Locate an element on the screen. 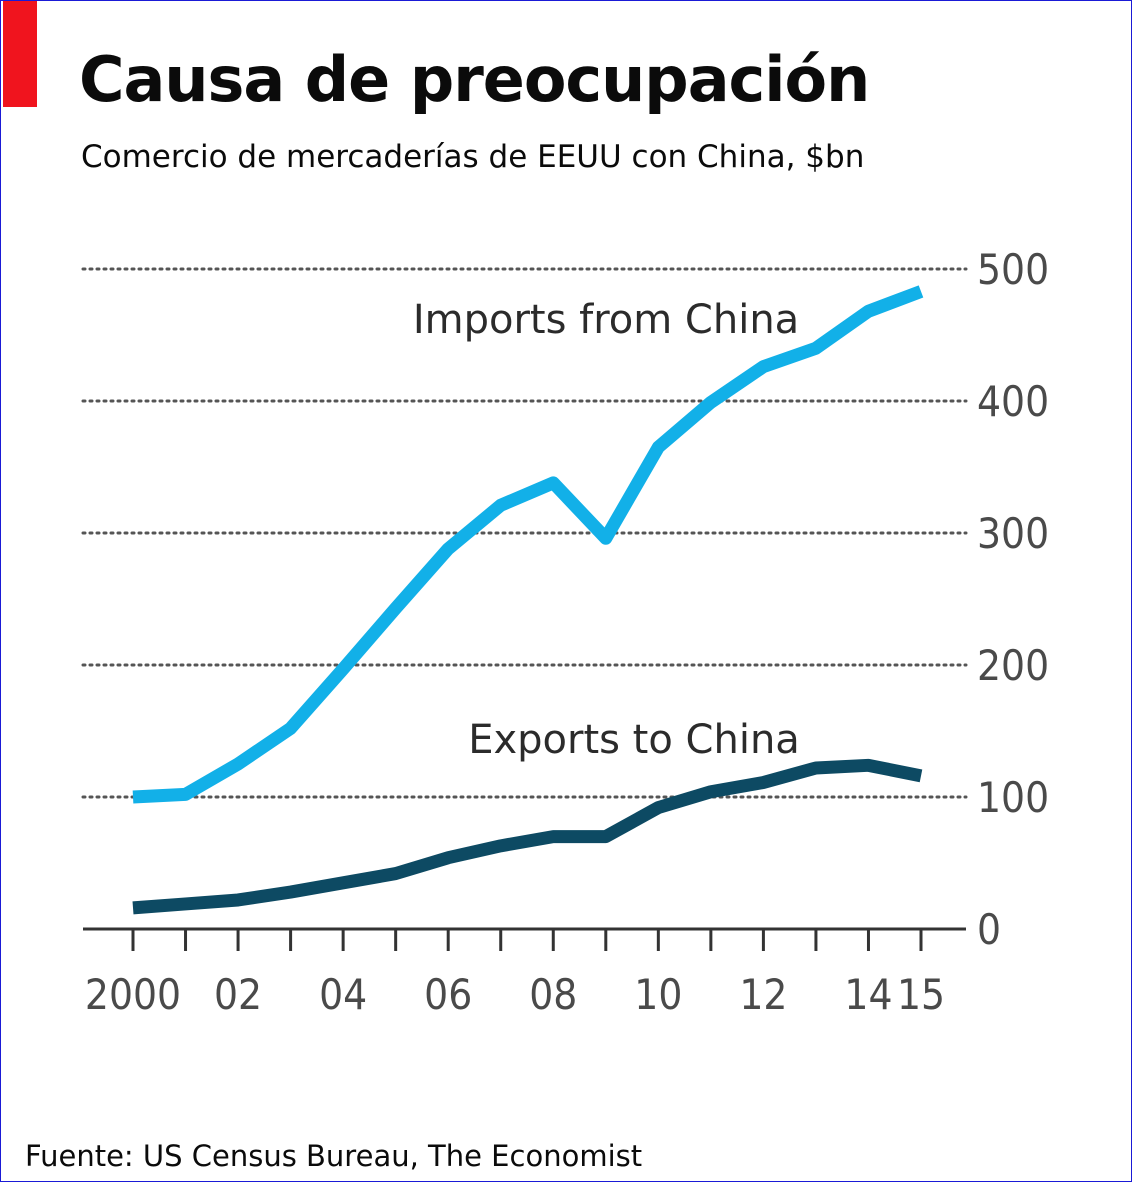 Image resolution: width=1132 pixels, height=1182 pixels. x-tick-label: 14 is located at coordinates (868, 994).